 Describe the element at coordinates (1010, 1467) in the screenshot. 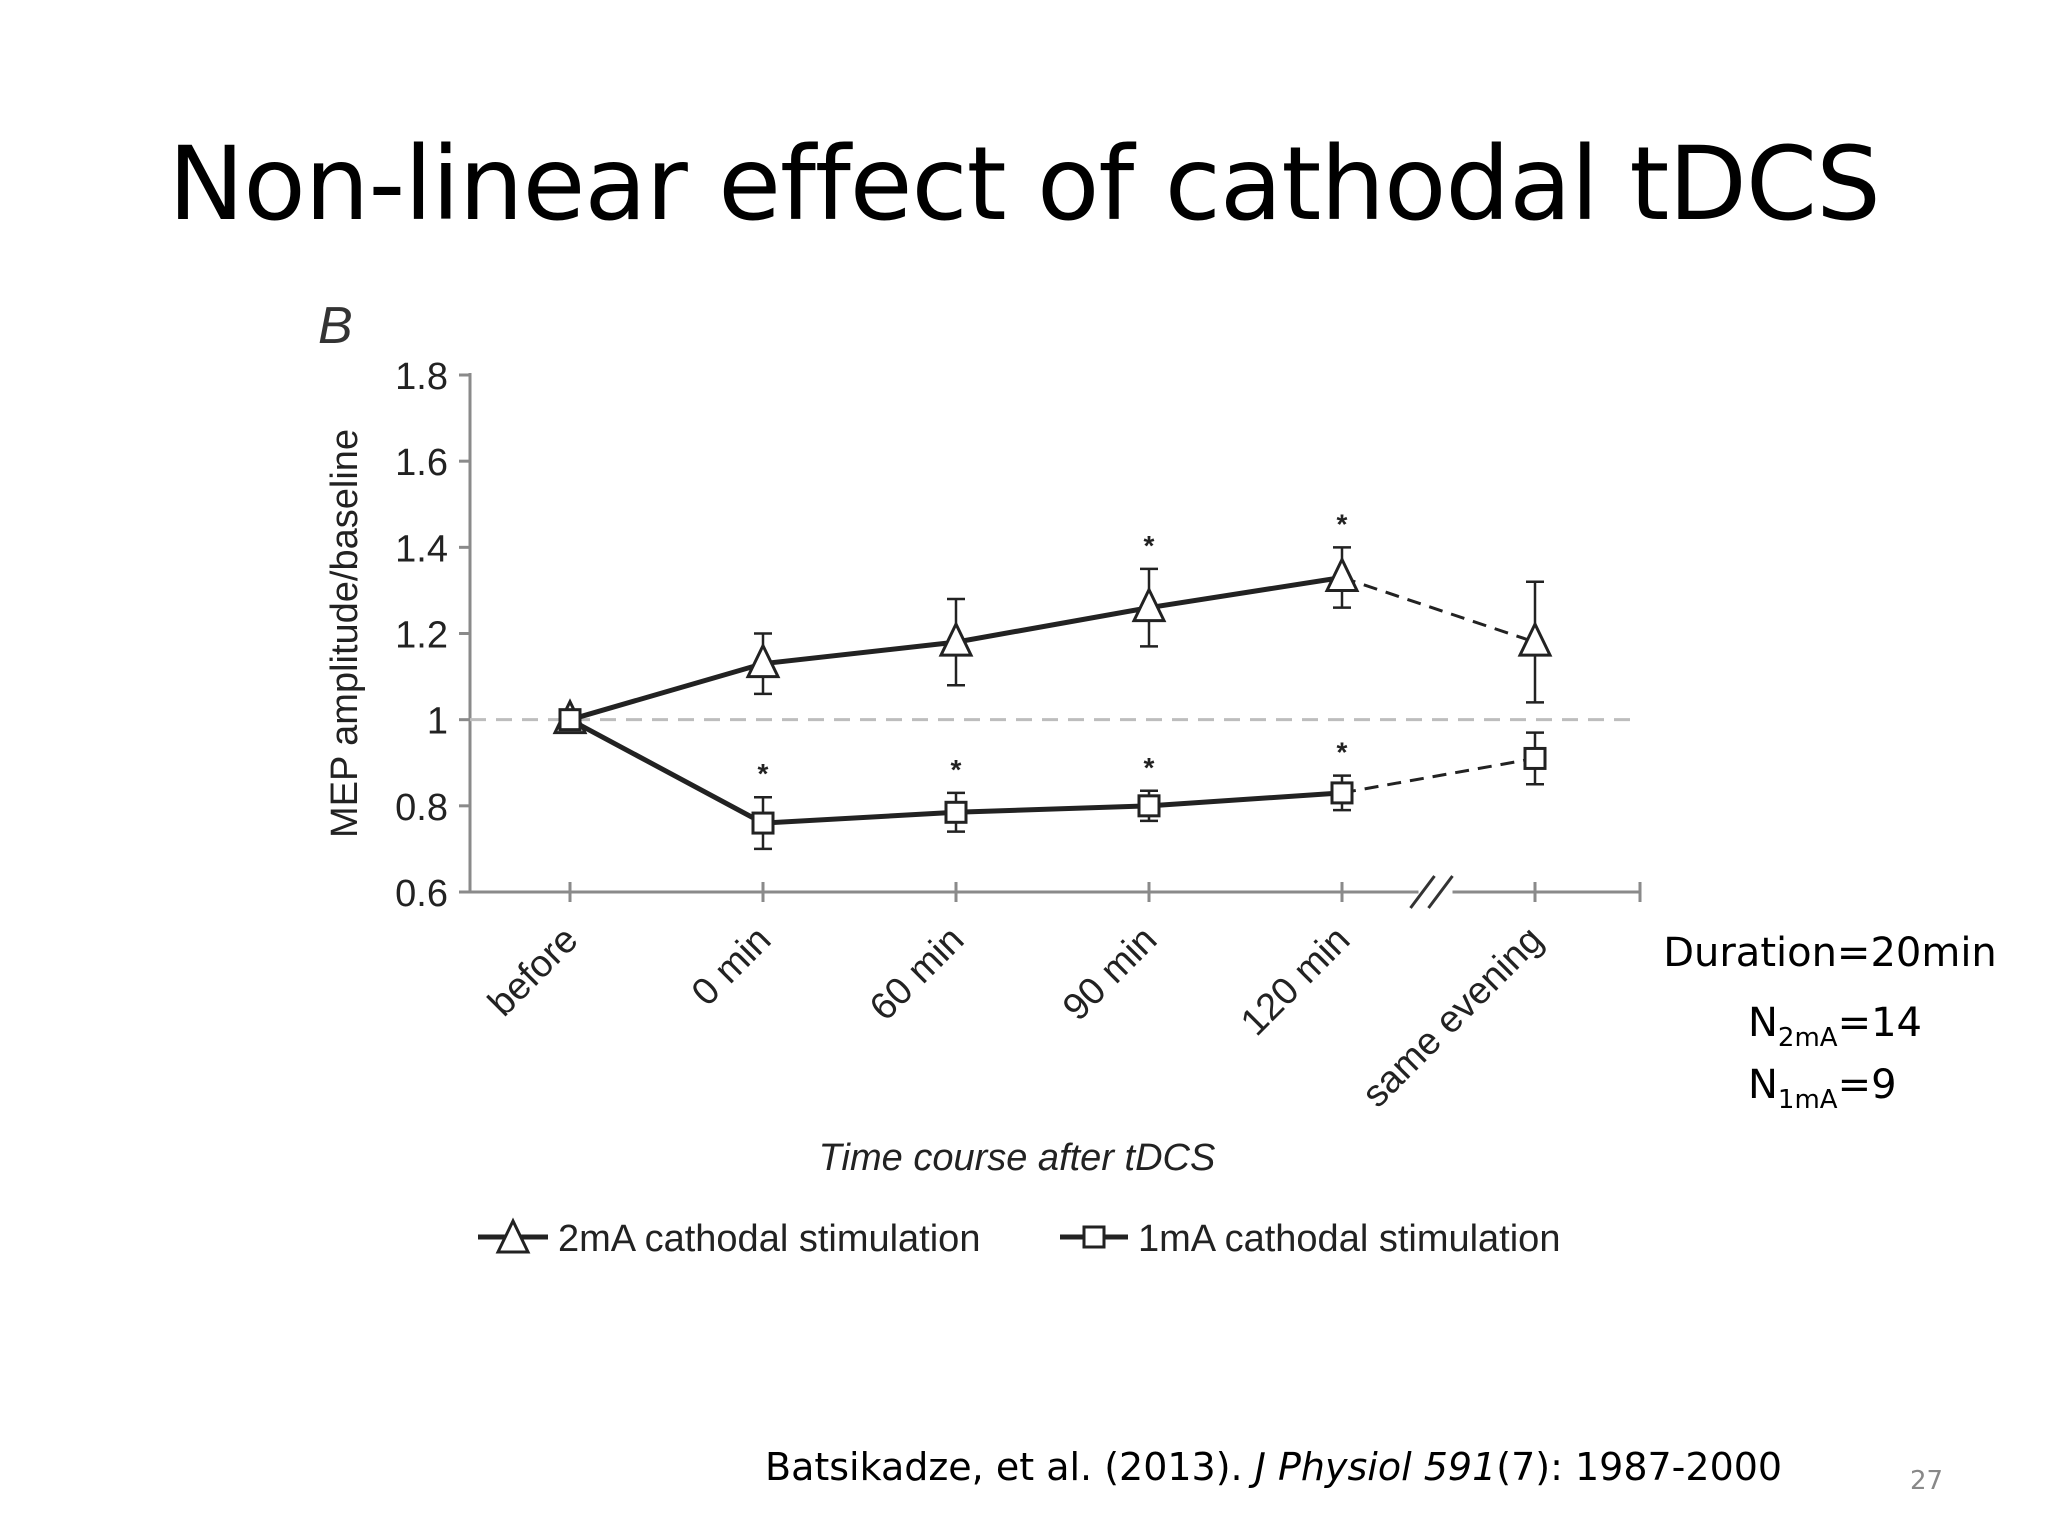

I see `citation-authors: Batsikadze, et al. (2013).` at that location.